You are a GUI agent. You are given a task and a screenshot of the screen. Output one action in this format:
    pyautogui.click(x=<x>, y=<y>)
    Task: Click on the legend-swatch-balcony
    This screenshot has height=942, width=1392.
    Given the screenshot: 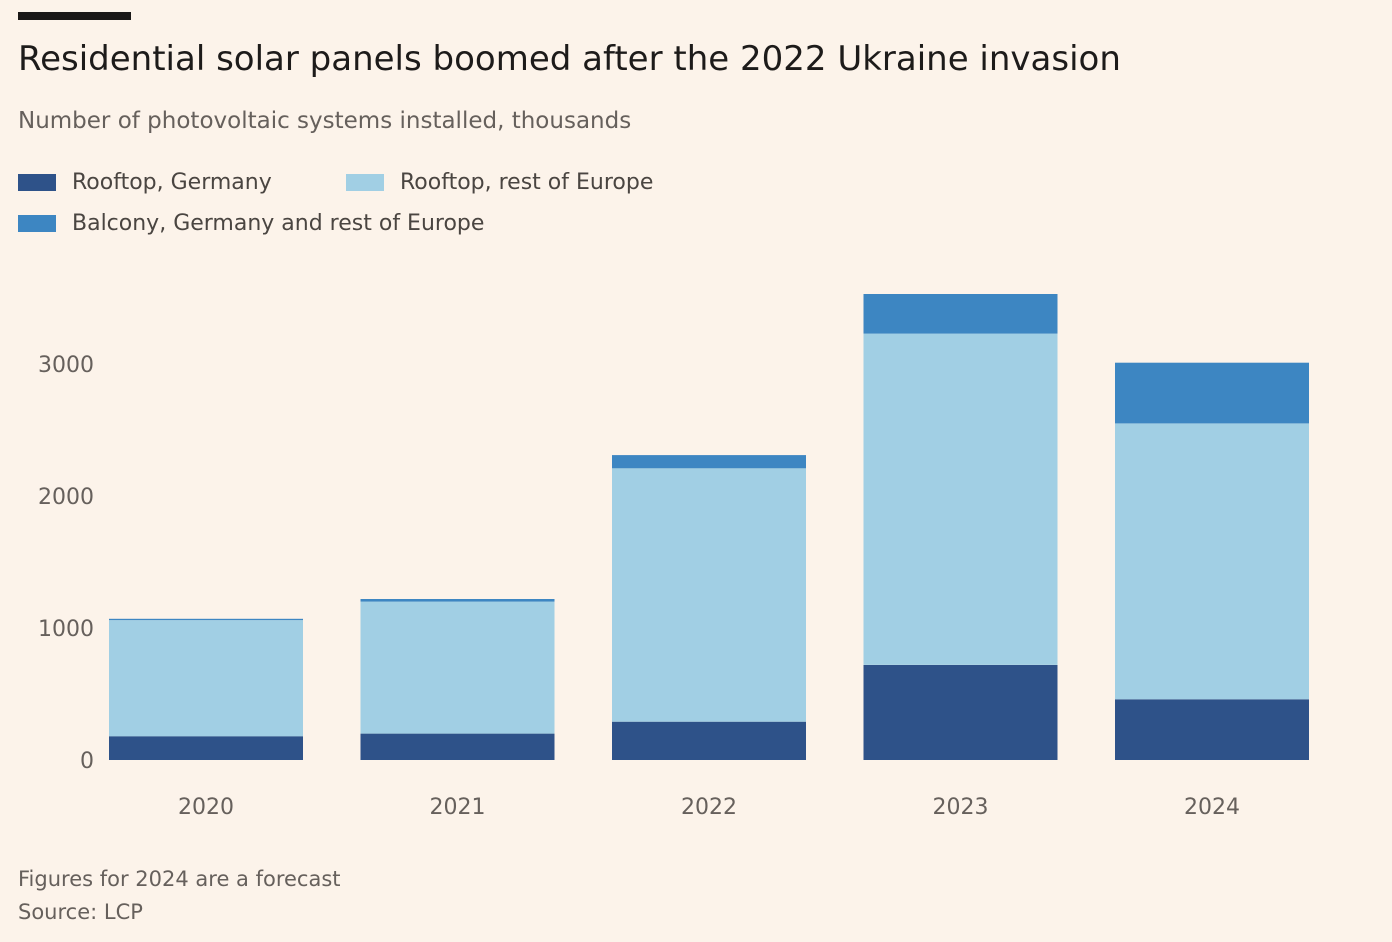 What is the action you would take?
    pyautogui.click(x=37, y=223)
    